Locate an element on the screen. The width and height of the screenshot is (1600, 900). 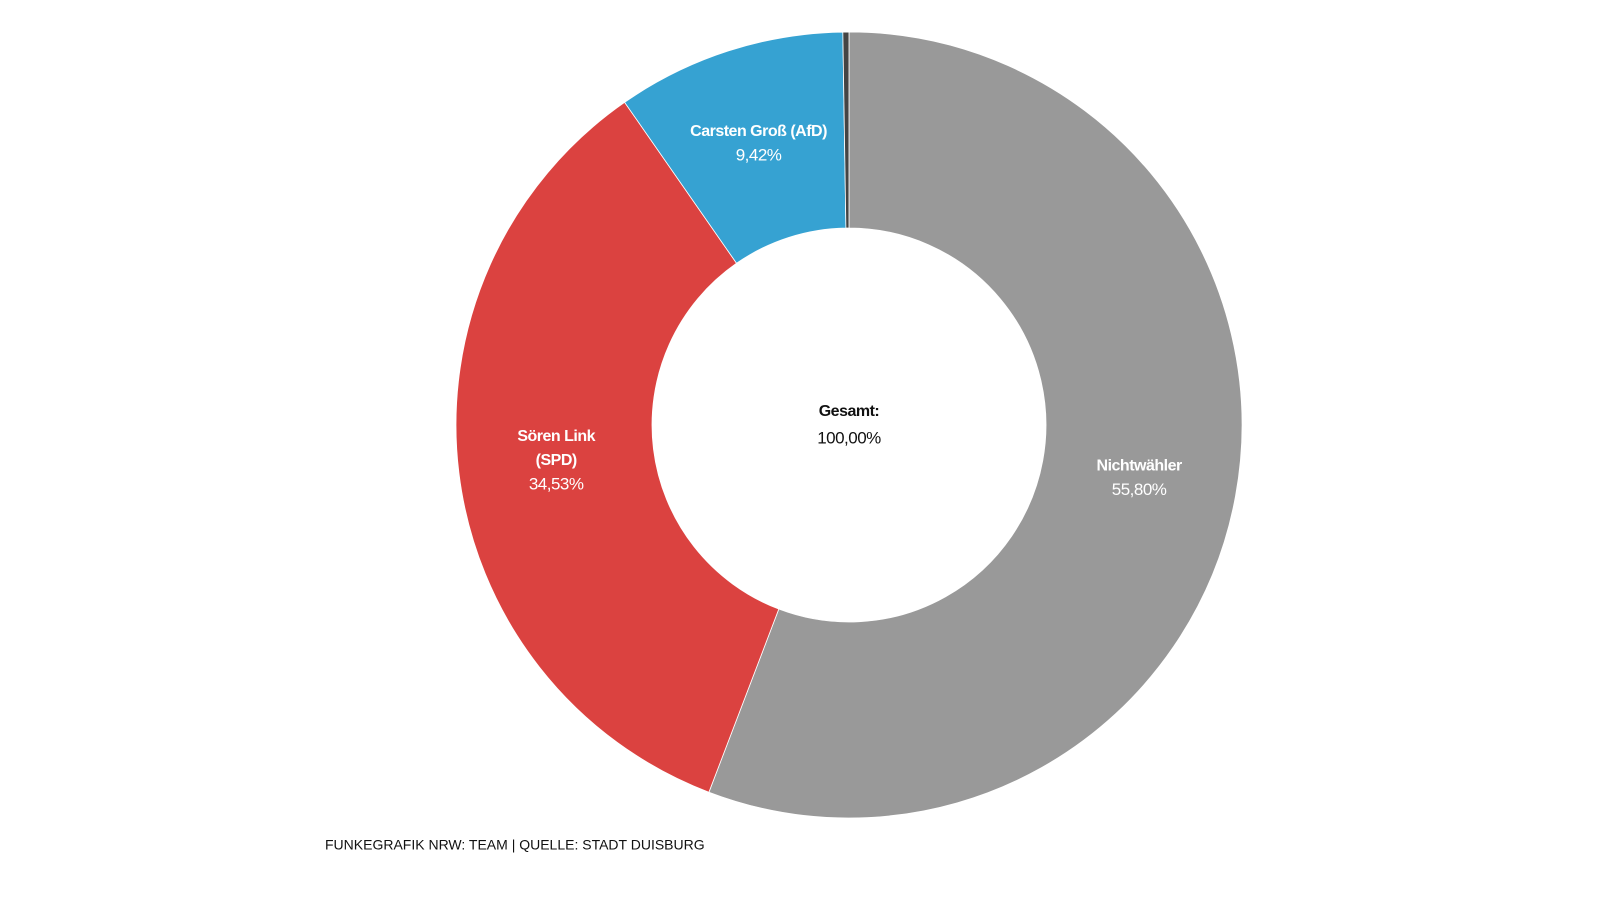
center-title: Gesamt: is located at coordinates (849, 411).